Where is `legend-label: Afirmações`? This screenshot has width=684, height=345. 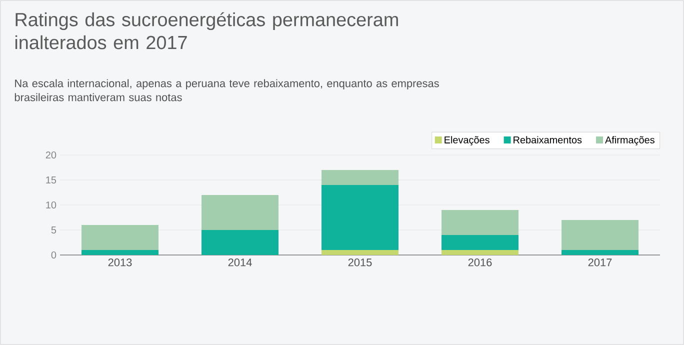 legend-label: Afirmações is located at coordinates (629, 141).